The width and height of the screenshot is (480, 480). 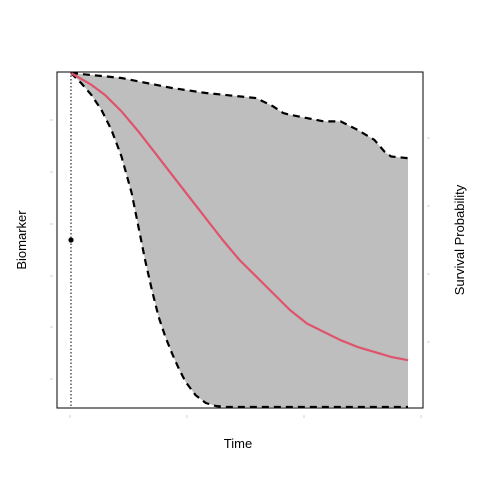 What do you see at coordinates (71, 240) in the screenshot?
I see `biomarker-point` at bounding box center [71, 240].